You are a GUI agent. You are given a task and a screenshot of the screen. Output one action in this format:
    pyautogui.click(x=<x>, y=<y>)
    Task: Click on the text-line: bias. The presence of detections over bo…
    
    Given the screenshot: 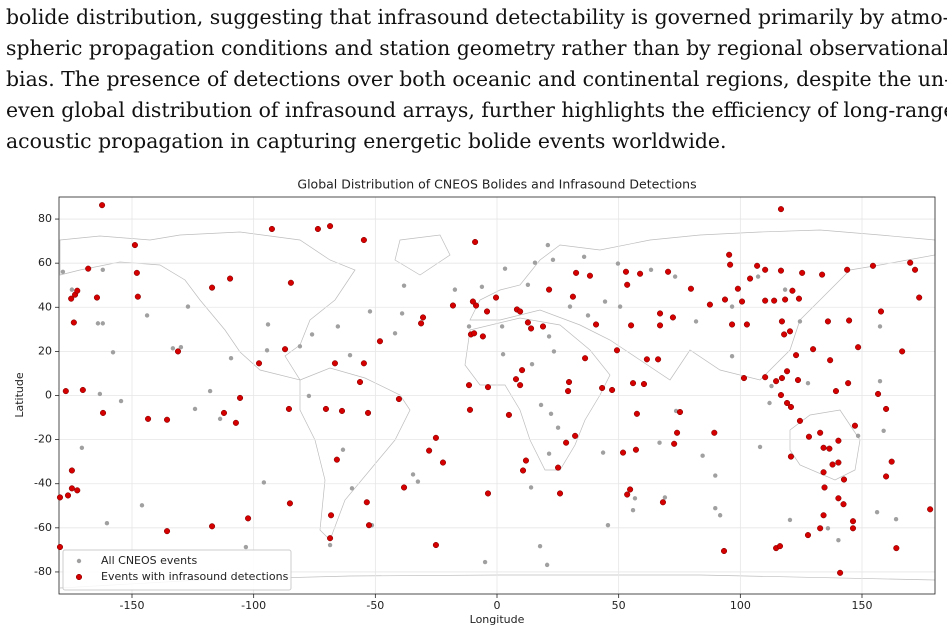 What is the action you would take?
    pyautogui.click(x=476, y=79)
    